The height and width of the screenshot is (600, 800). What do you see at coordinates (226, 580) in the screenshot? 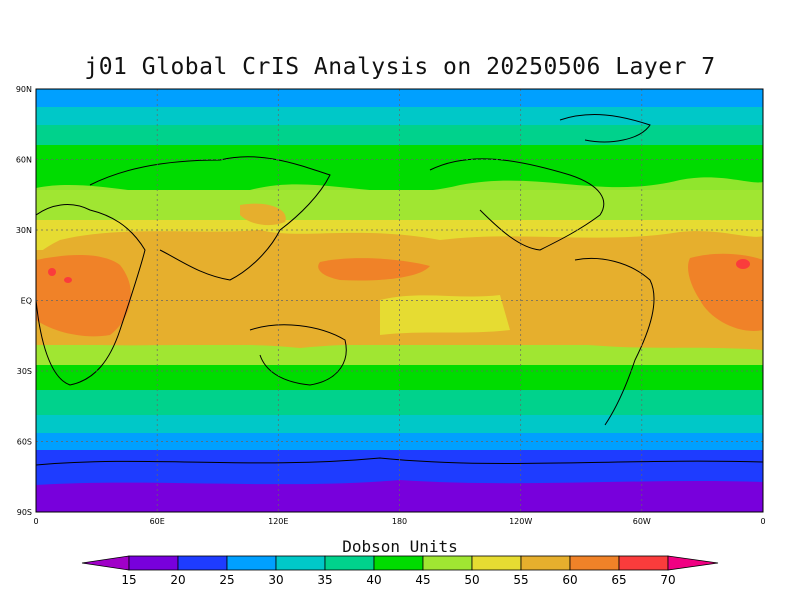
I see `colorbar-tick: 25` at bounding box center [226, 580].